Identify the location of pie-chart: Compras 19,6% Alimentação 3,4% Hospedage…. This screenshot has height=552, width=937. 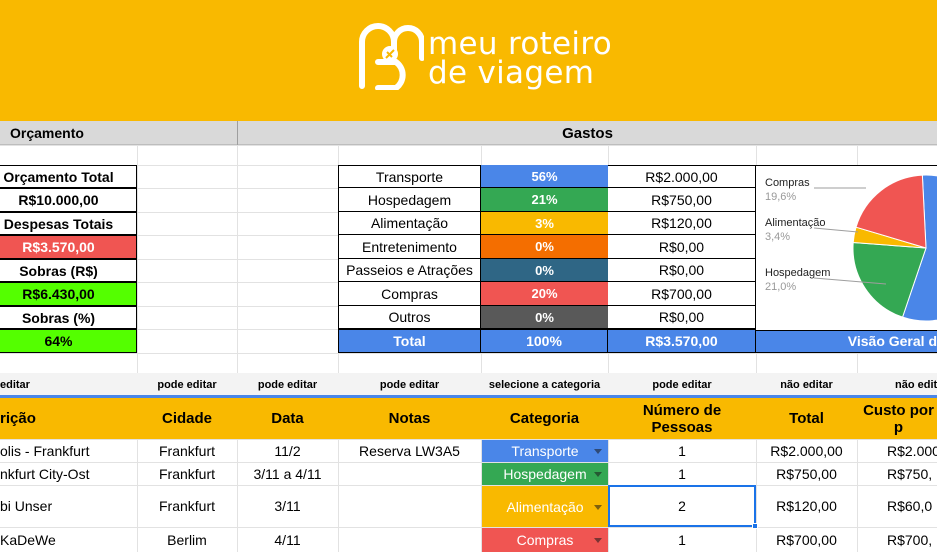
(846, 248).